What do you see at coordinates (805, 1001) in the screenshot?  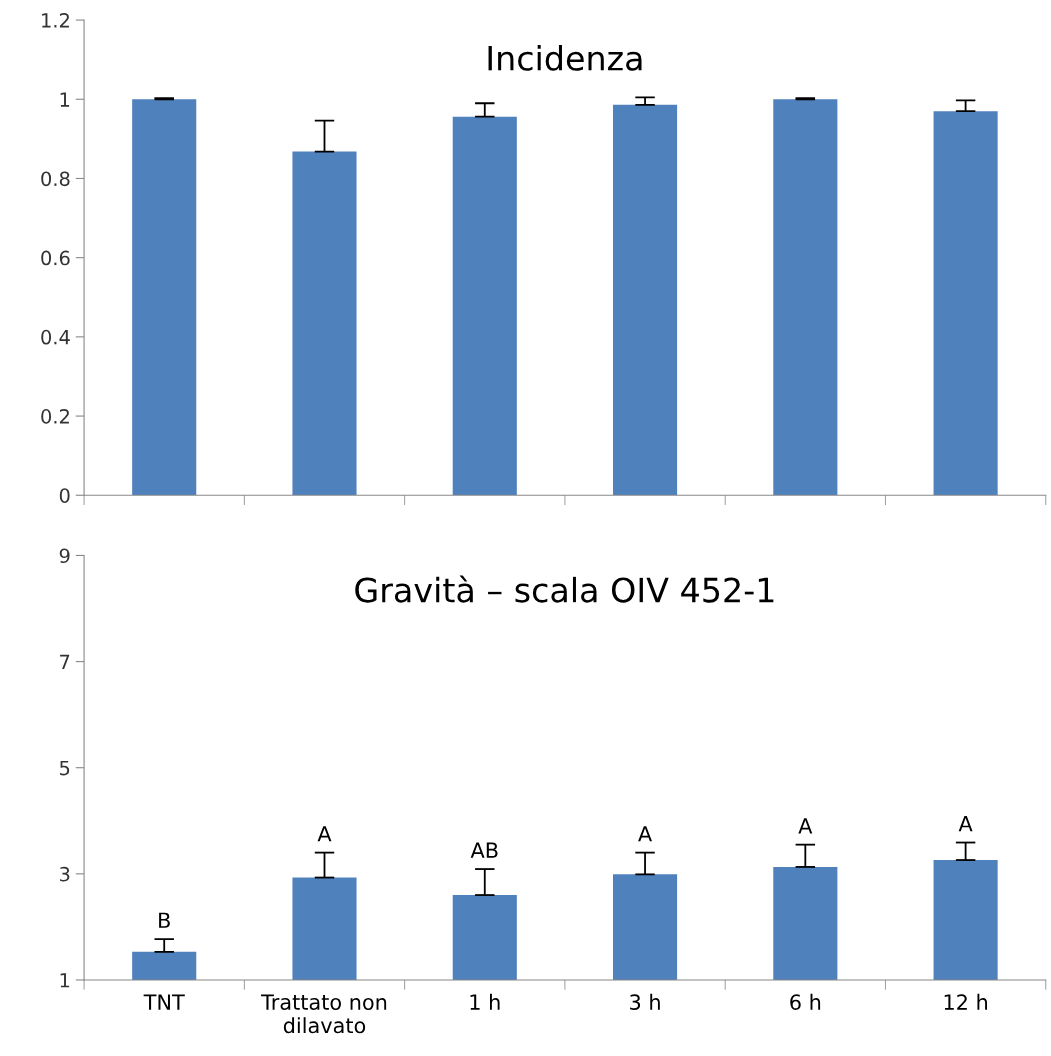 I see `x-tick-label: 6 h` at bounding box center [805, 1001].